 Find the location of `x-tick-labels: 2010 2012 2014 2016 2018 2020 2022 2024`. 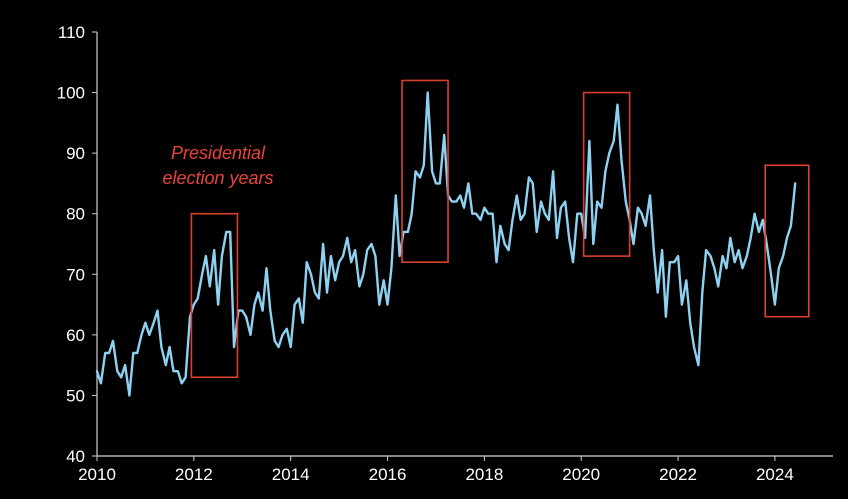

x-tick-labels: 2010 2012 2014 2016 2018 2020 2022 2024 is located at coordinates (436, 470).